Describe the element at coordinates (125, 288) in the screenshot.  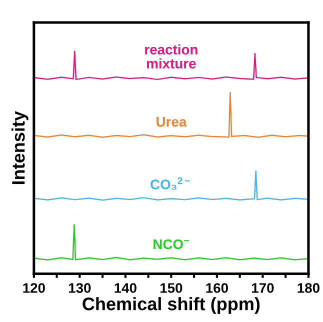
I see `x-tick-label: 140` at that location.